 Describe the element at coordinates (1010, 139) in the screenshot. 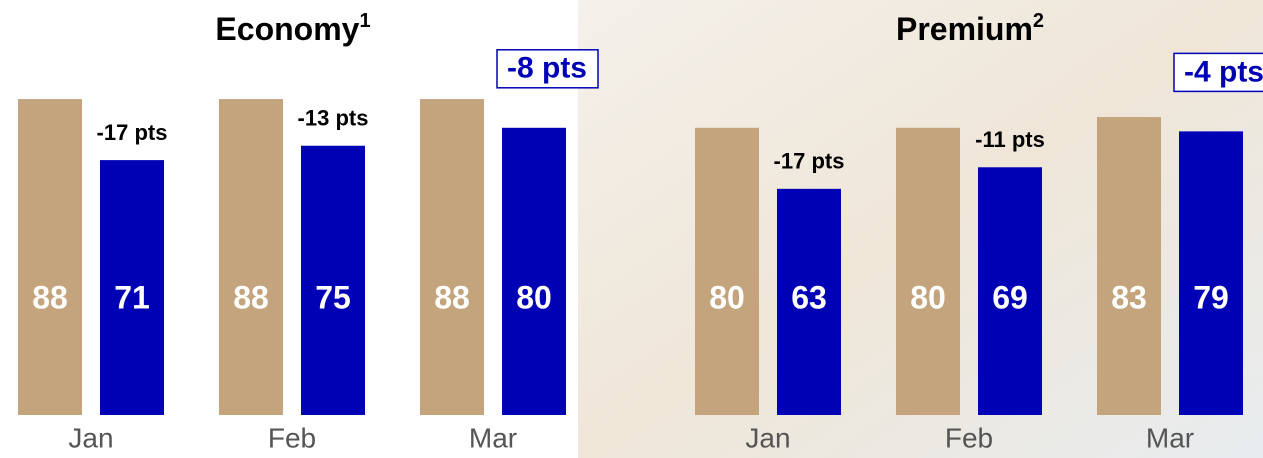

I see `annotation: -11 pts` at that location.